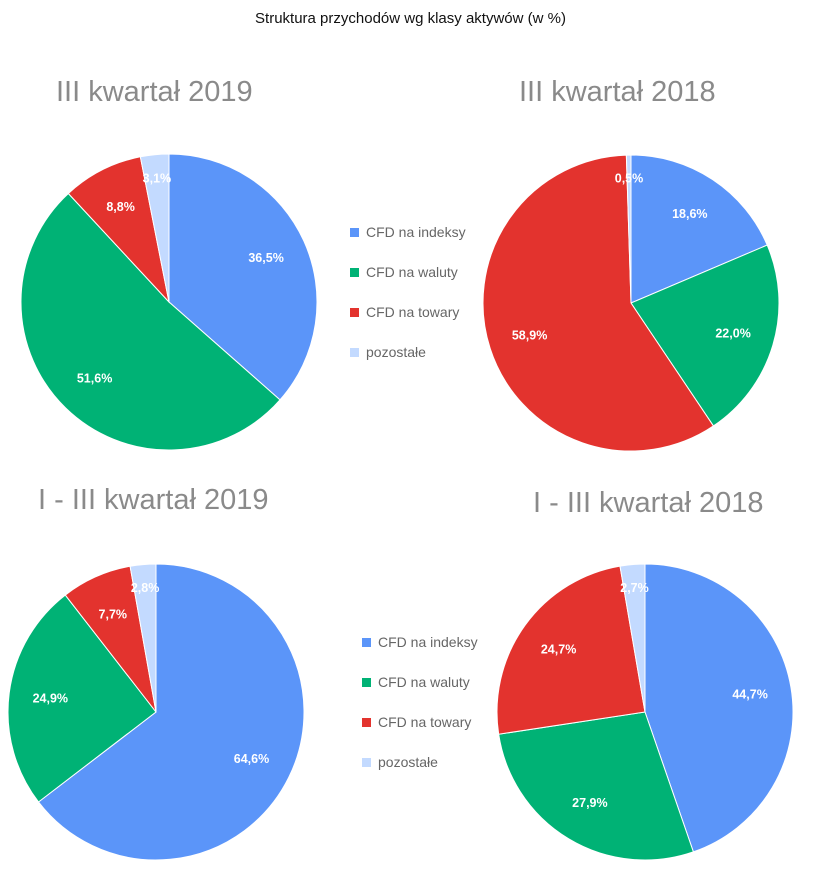 This screenshot has width=821, height=869. What do you see at coordinates (157, 178) in the screenshot?
I see `slice-value-label: 3,1%` at bounding box center [157, 178].